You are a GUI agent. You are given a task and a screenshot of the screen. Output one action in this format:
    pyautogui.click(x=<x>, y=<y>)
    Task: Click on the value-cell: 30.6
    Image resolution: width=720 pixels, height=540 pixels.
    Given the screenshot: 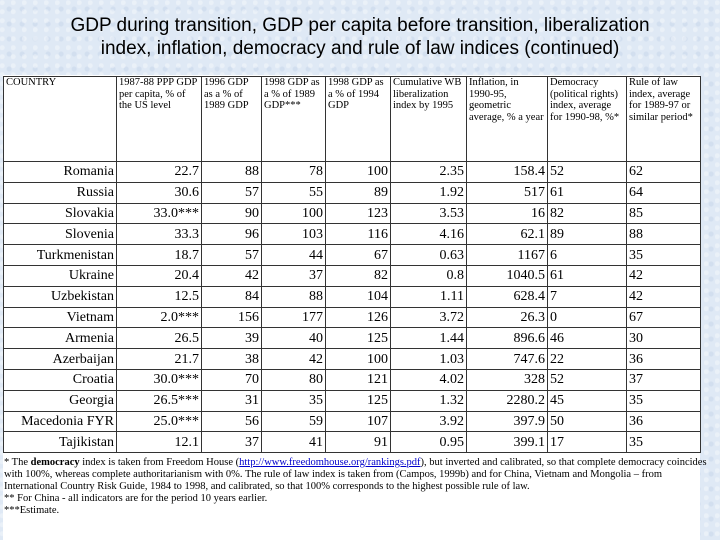 What is the action you would take?
    pyautogui.click(x=159, y=192)
    